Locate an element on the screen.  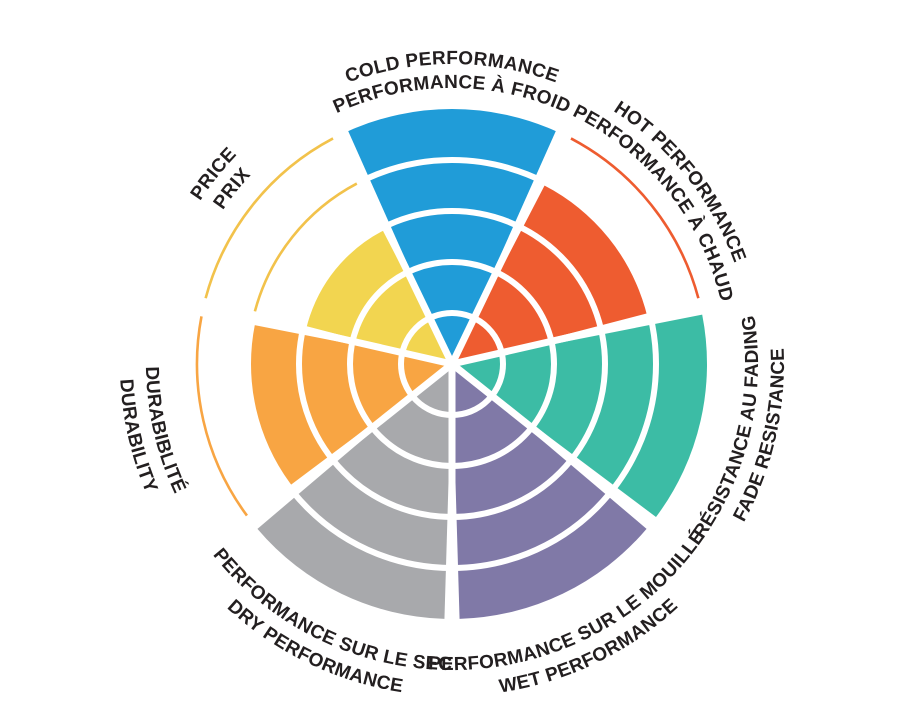
sector-cold-performance-wedge is located at coordinates (452, 236).